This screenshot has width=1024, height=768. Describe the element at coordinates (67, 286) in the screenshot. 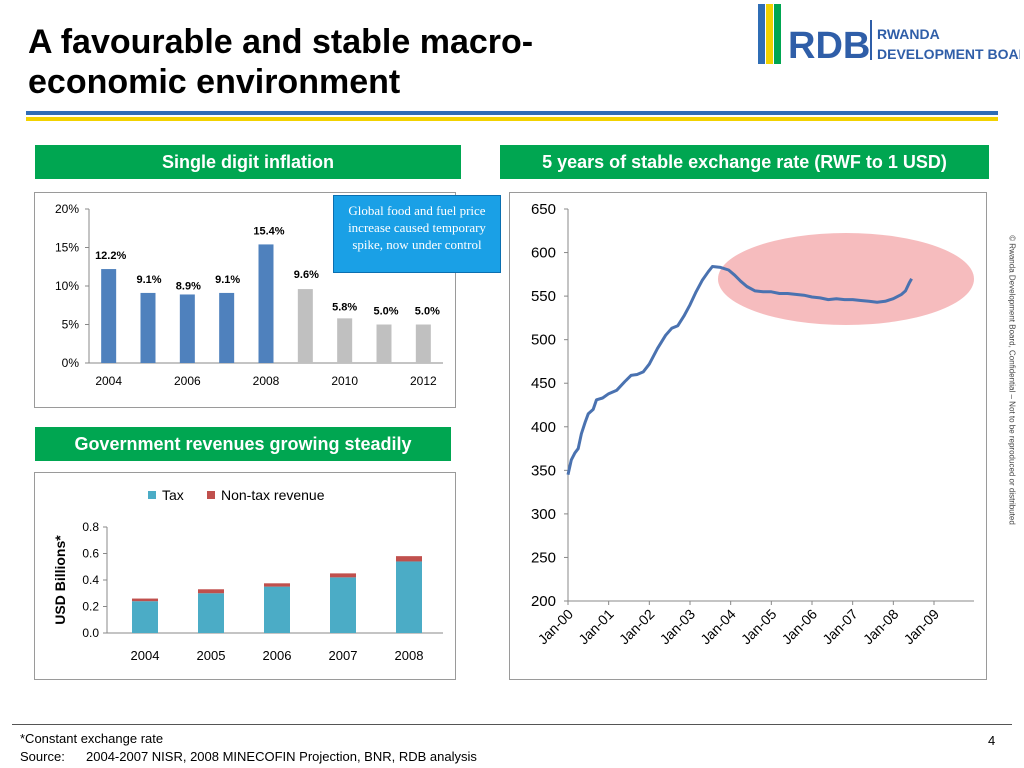

I see `y-tick-label: 10%` at that location.